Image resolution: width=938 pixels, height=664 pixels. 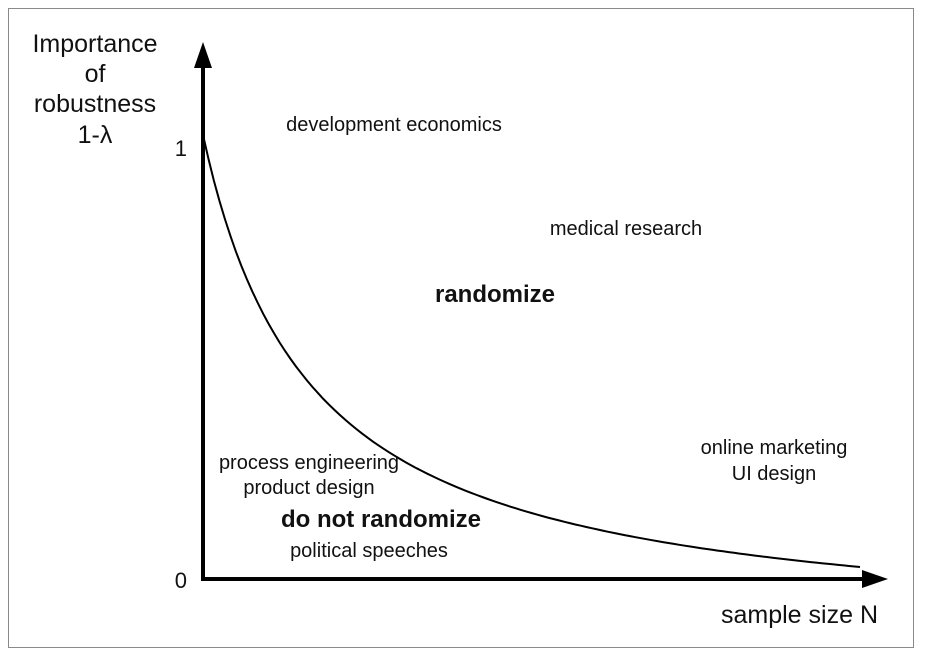 I want to click on x-axis-arrowhead, so click(x=875, y=579).